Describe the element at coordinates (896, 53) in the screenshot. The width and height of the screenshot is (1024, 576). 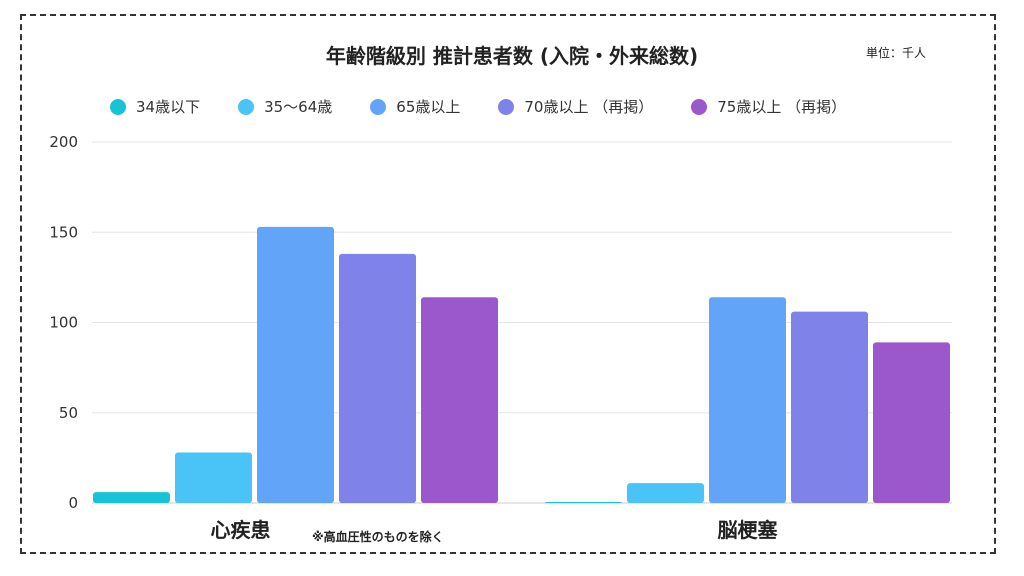
I see `unit-label: 単位：千人` at that location.